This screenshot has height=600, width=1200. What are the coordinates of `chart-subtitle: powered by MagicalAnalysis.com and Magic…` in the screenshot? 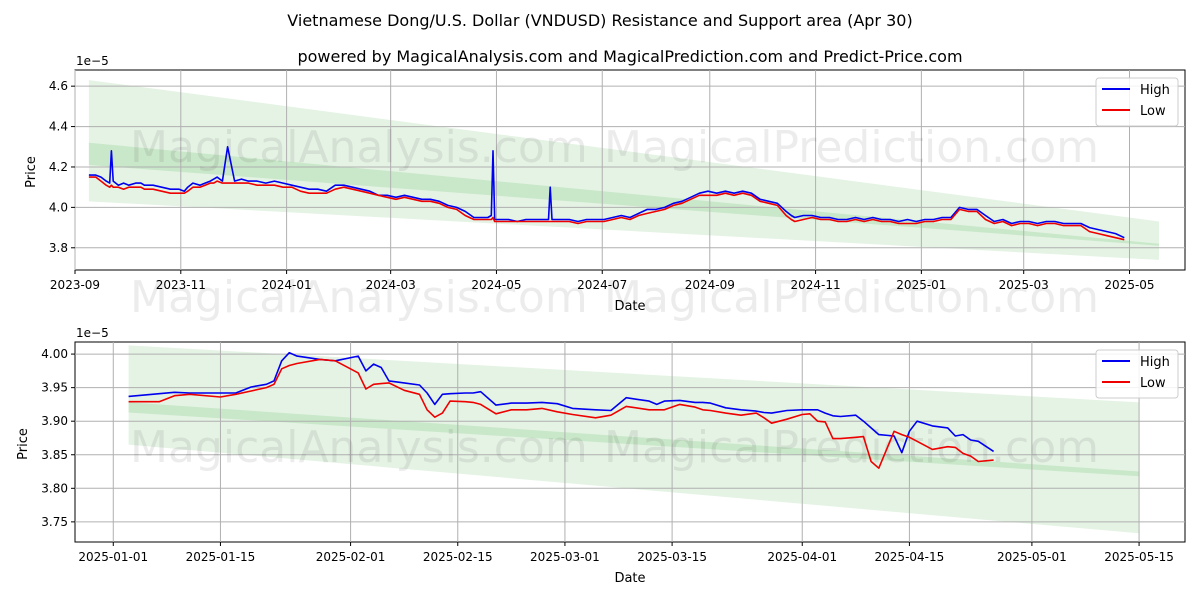 It's located at (629, 56).